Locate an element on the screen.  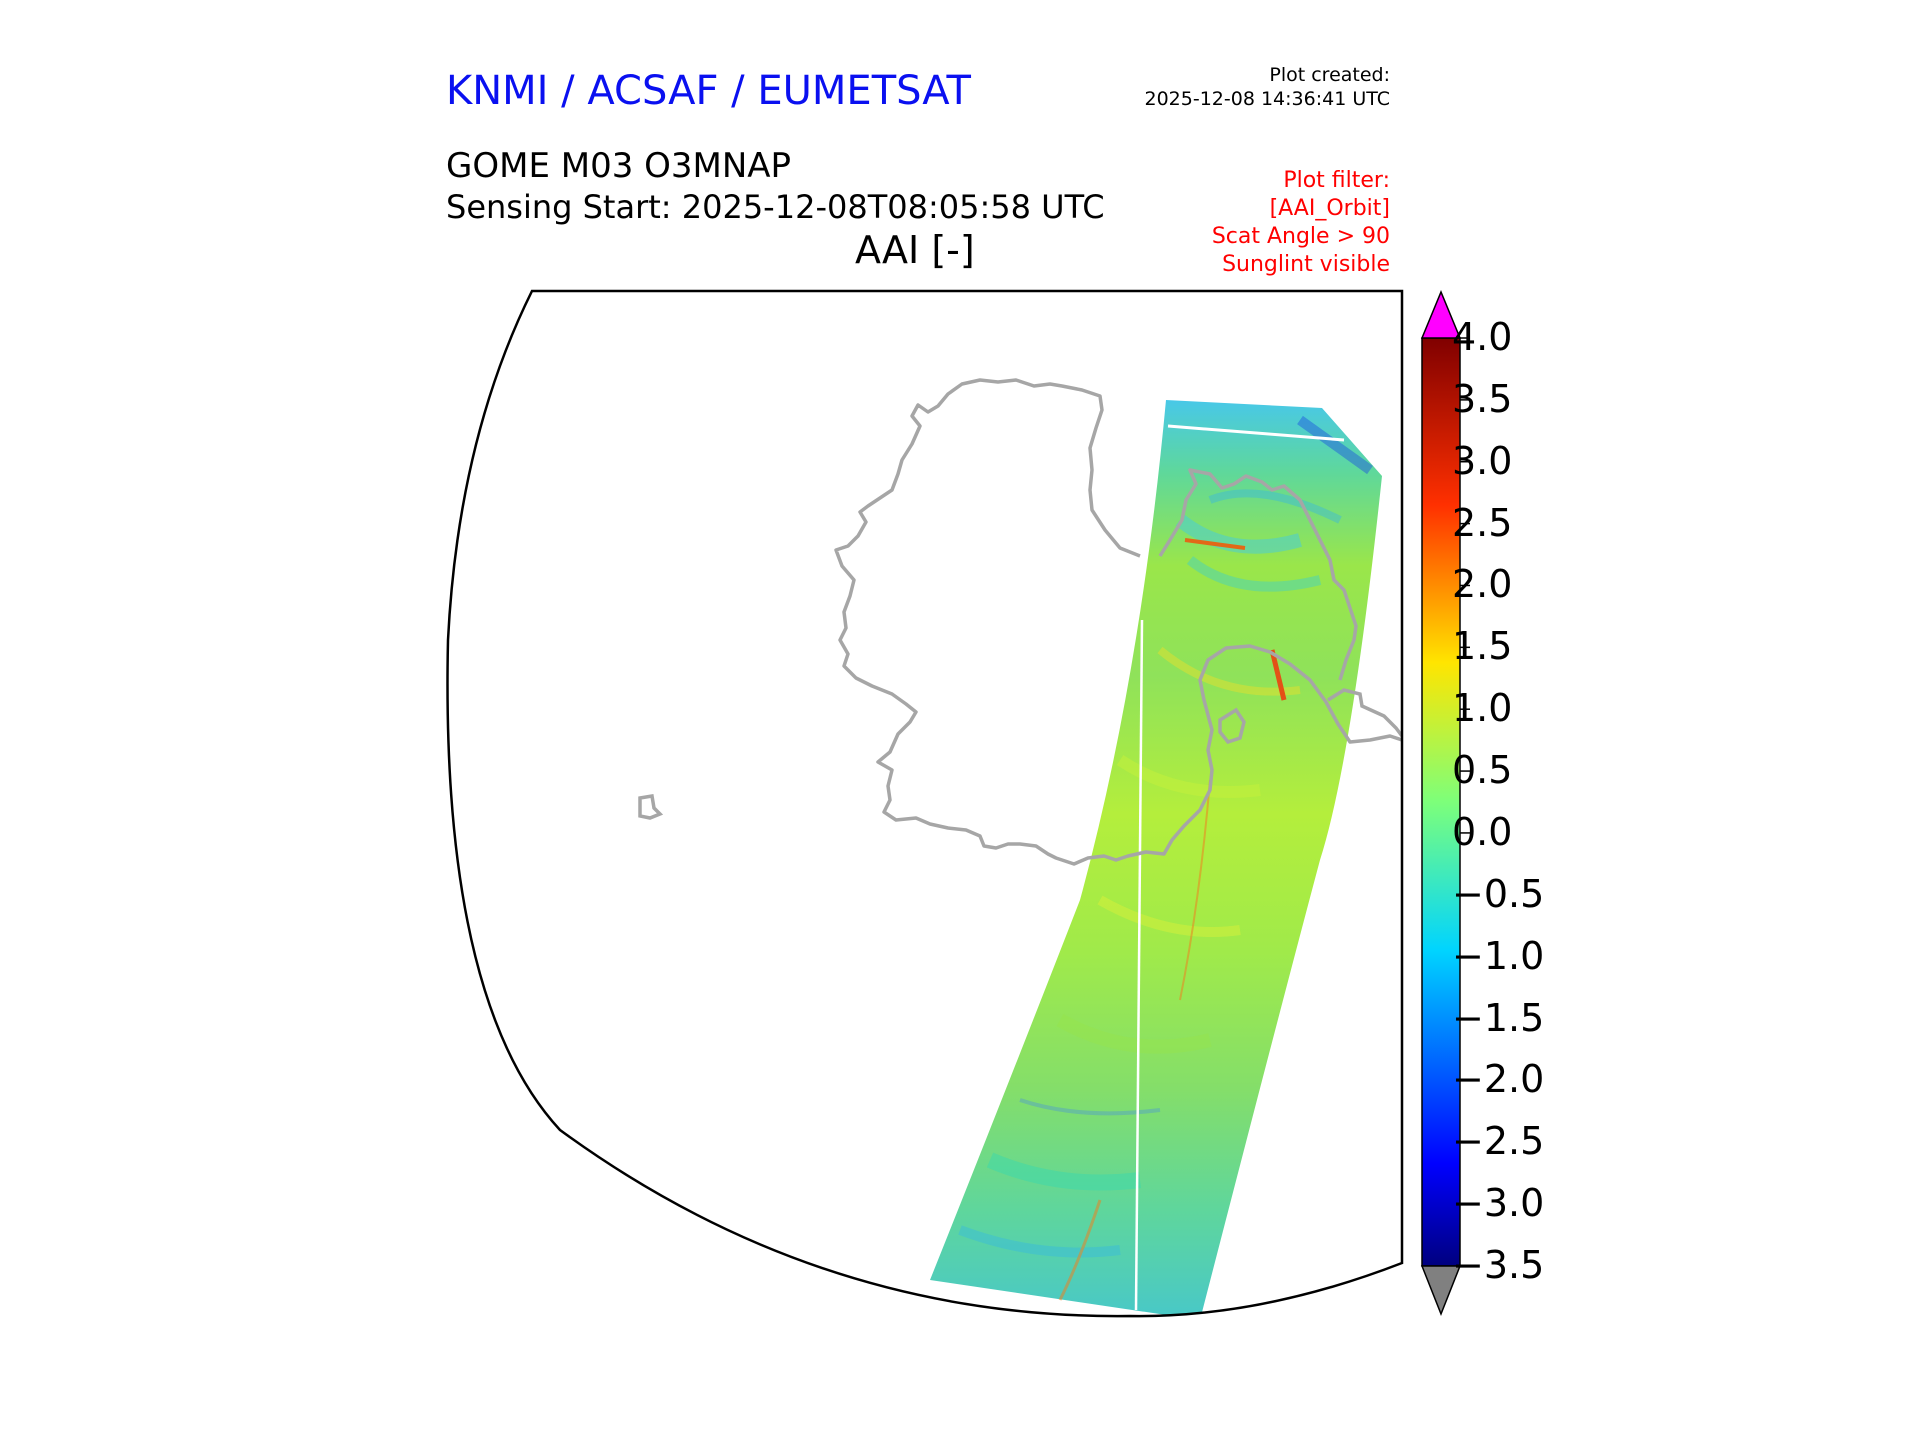
colorbar-tick-label: 2.5 is located at coordinates (1482, 522).